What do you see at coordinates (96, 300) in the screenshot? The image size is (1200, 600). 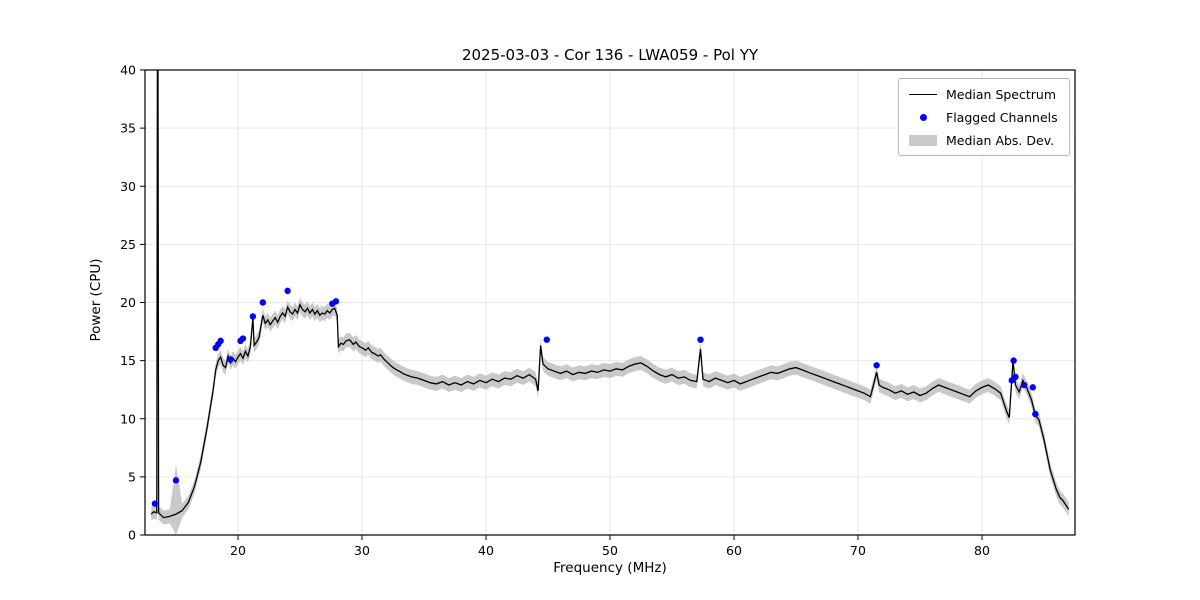 I see `y-axis-label: Power (CPU)` at bounding box center [96, 300].